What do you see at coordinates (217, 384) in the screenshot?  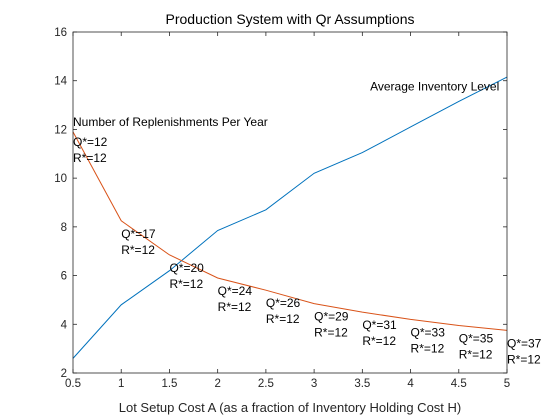 I see `x-tick-label: 2` at bounding box center [217, 384].